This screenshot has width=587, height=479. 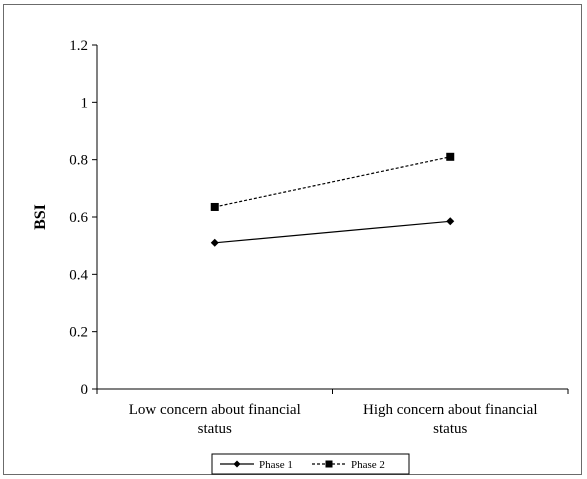 I want to click on y-tick-label: 0.6, so click(x=78, y=218).